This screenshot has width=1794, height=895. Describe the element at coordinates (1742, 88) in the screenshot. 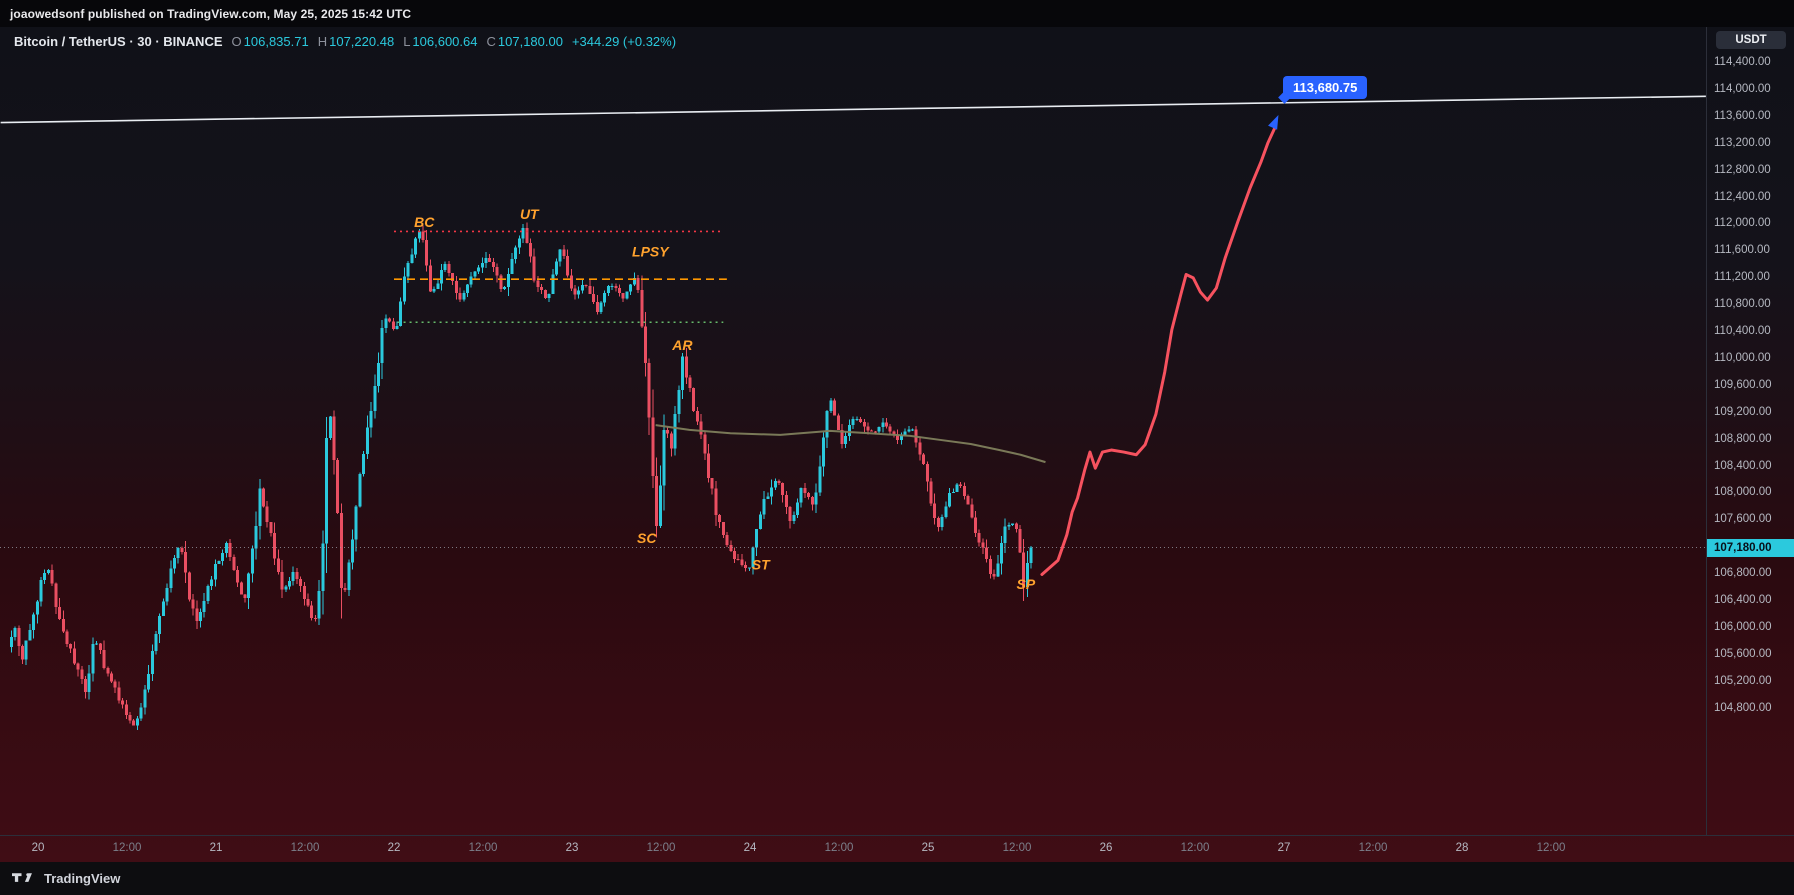

I see `price-tick: 114,000.00` at that location.